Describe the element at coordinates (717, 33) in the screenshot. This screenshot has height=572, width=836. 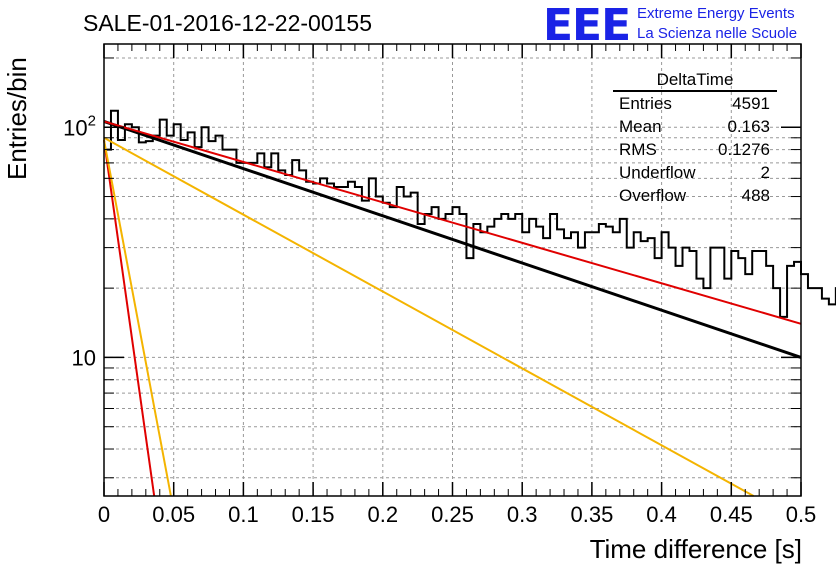
I see `logo-line-2: La Scienza nelle Scuole` at that location.